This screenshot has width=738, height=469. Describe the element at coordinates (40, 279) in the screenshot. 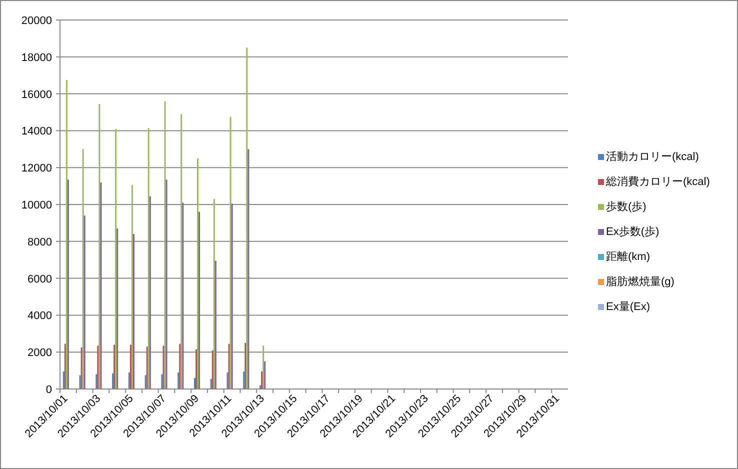

I see `y-tick-label: 6000` at that location.